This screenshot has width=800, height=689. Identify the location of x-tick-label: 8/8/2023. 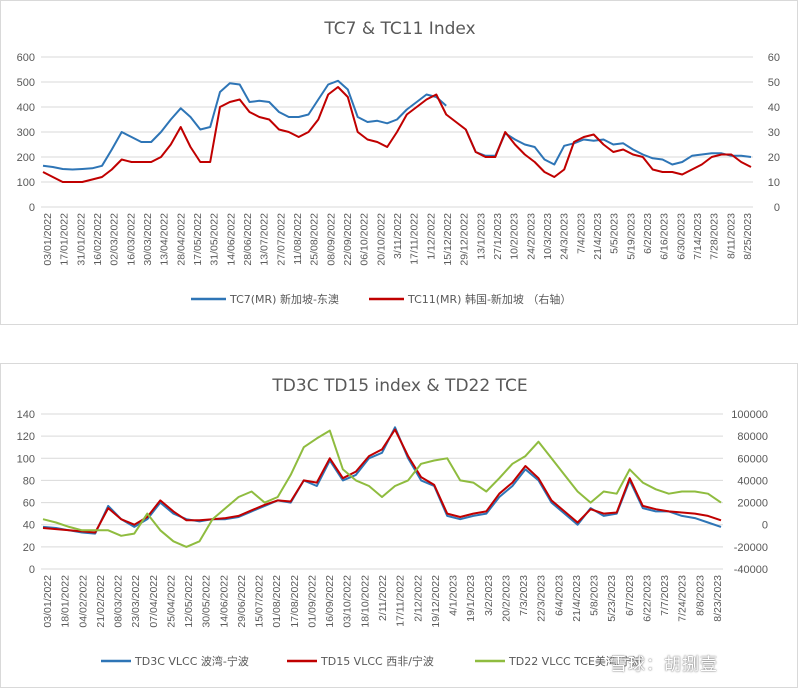
(700, 595).